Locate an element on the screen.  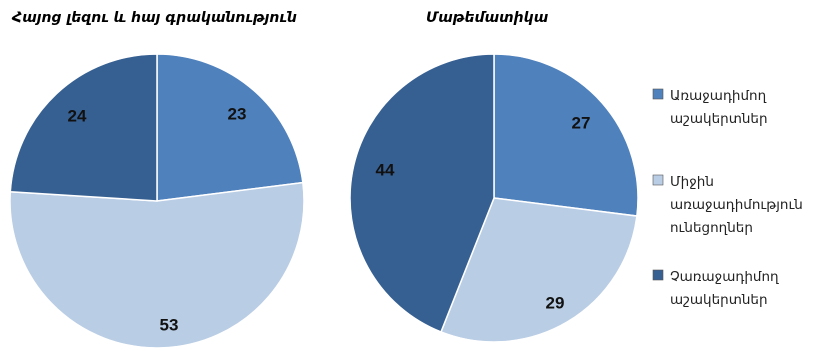
legend-label: Միջին is located at coordinates (692, 182).